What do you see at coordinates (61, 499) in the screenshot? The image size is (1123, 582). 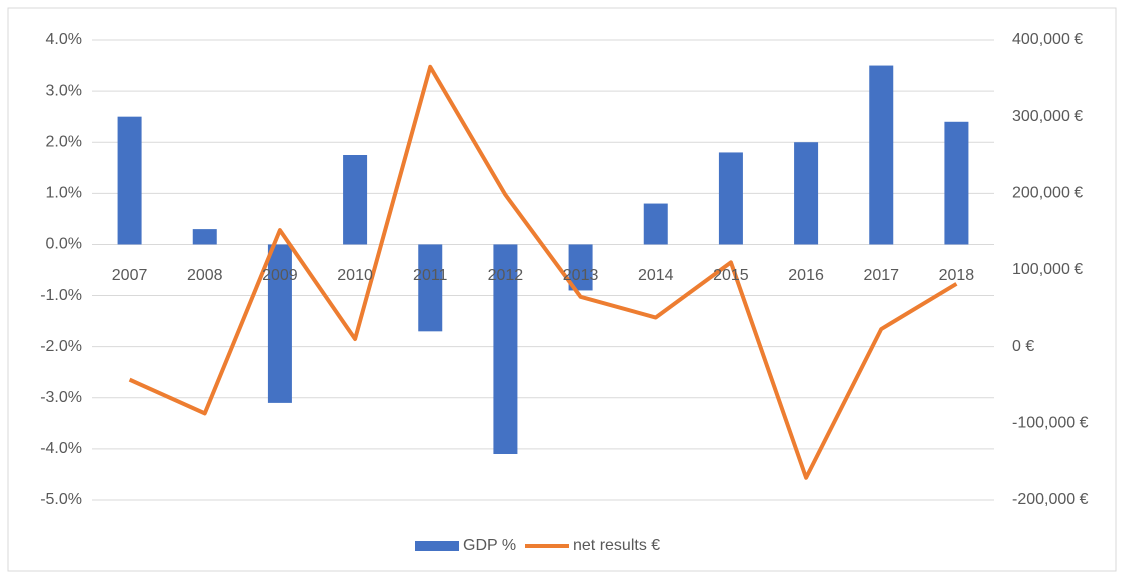 I see `y-tick-label: -5.0%` at bounding box center [61, 499].